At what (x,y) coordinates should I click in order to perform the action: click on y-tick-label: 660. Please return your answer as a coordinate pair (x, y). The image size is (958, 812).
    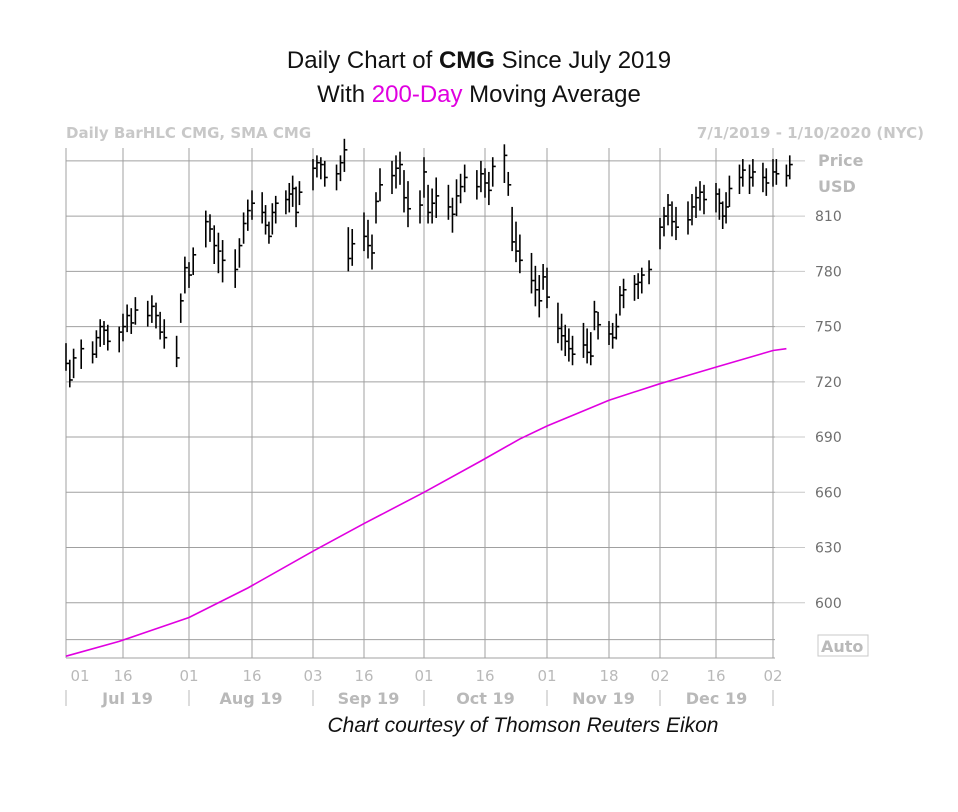
    Looking at the image, I should click on (828, 493).